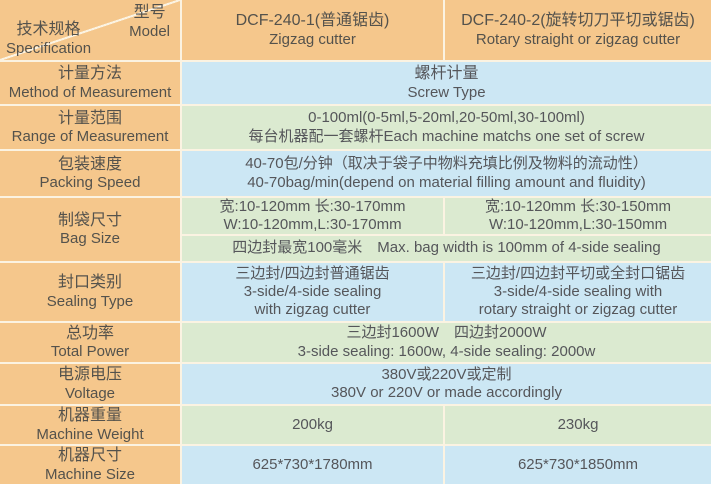  Describe the element at coordinates (446, 374) in the screenshot. I see `value-line1: 380V或220V或定制` at that location.